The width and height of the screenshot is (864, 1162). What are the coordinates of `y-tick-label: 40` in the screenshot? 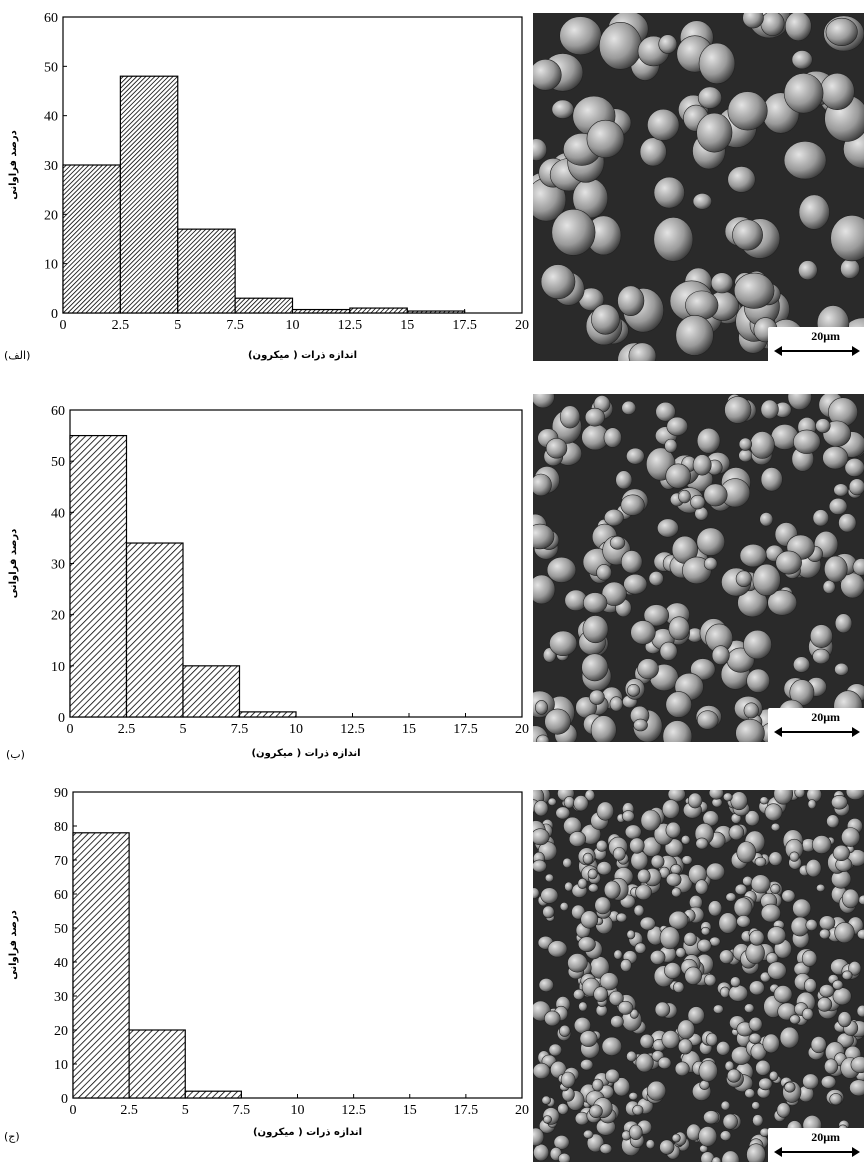 It's located at (61, 963).